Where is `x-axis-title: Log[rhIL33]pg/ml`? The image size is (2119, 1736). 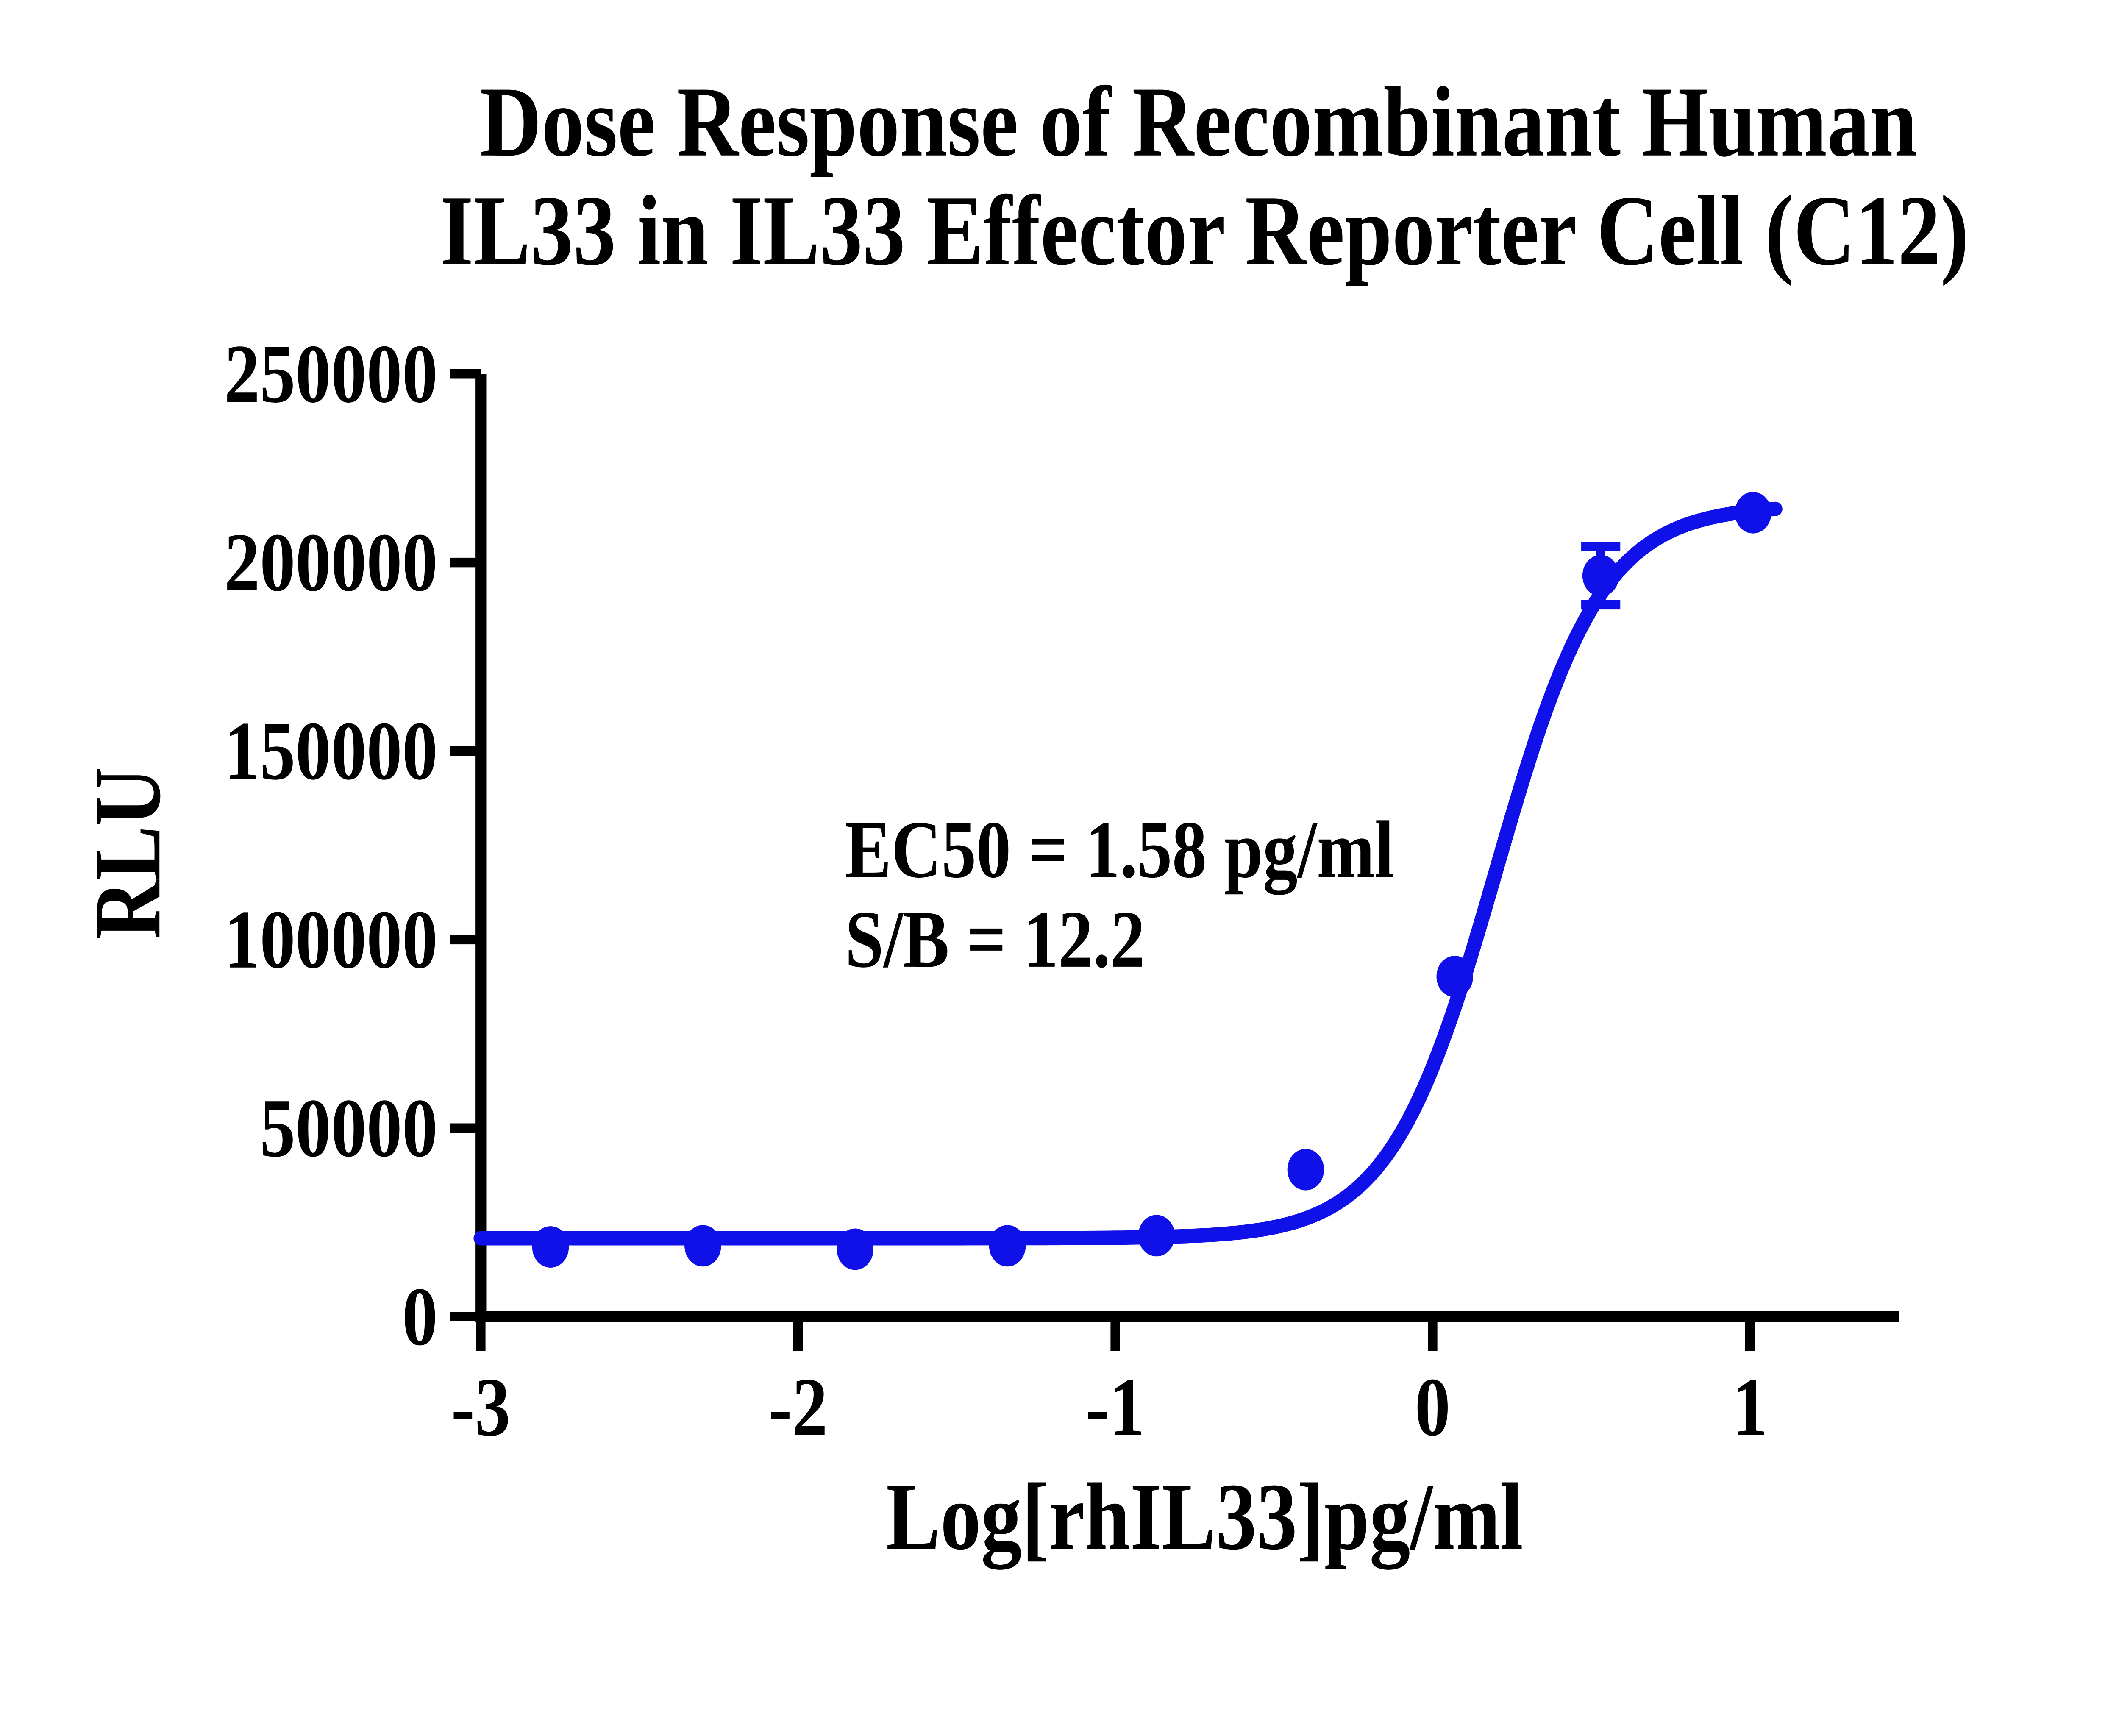 x-axis-title: Log[rhIL33]pg/ml is located at coordinates (1205, 1517).